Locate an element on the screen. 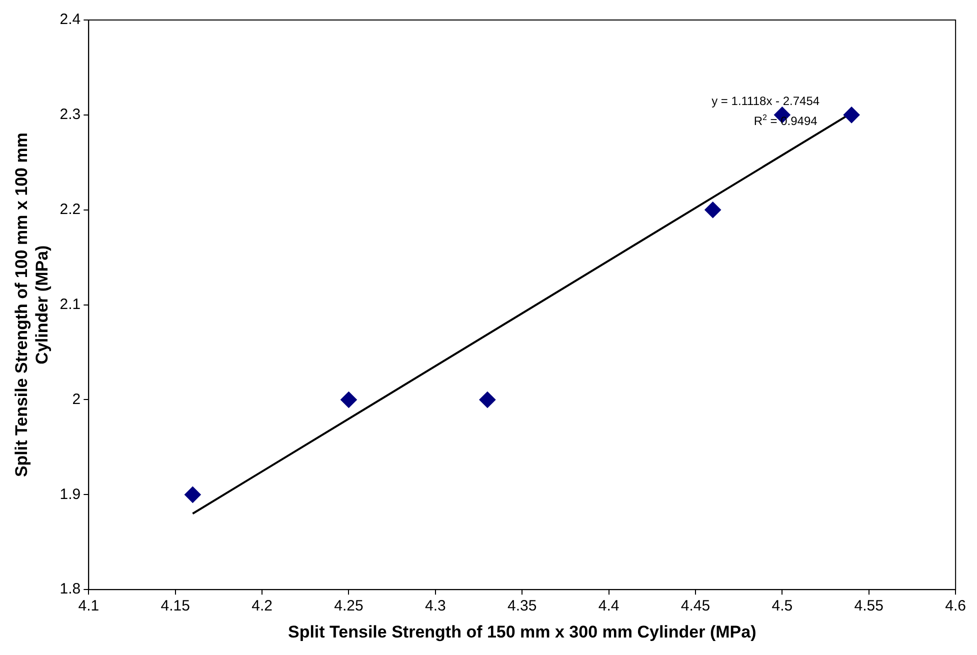 Image resolution: width=977 pixels, height=655 pixels. x-tick-label: 4.1 is located at coordinates (89, 606).